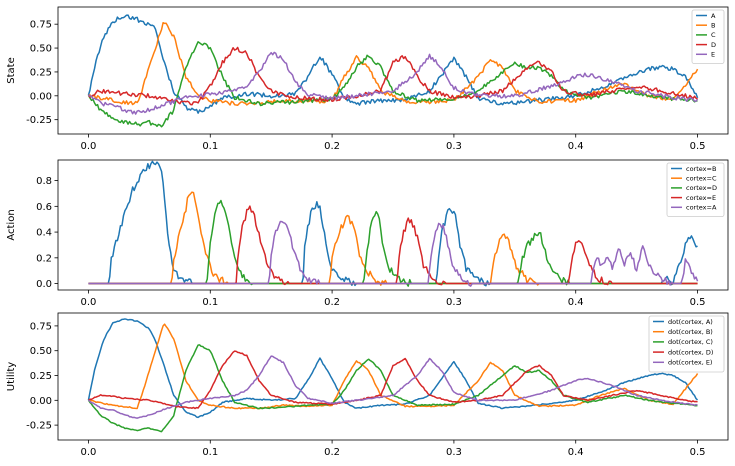 This screenshot has height=466, width=735. What do you see at coordinates (44, 258) in the screenshot?
I see `y-tick-label: 0.2` at bounding box center [44, 258].